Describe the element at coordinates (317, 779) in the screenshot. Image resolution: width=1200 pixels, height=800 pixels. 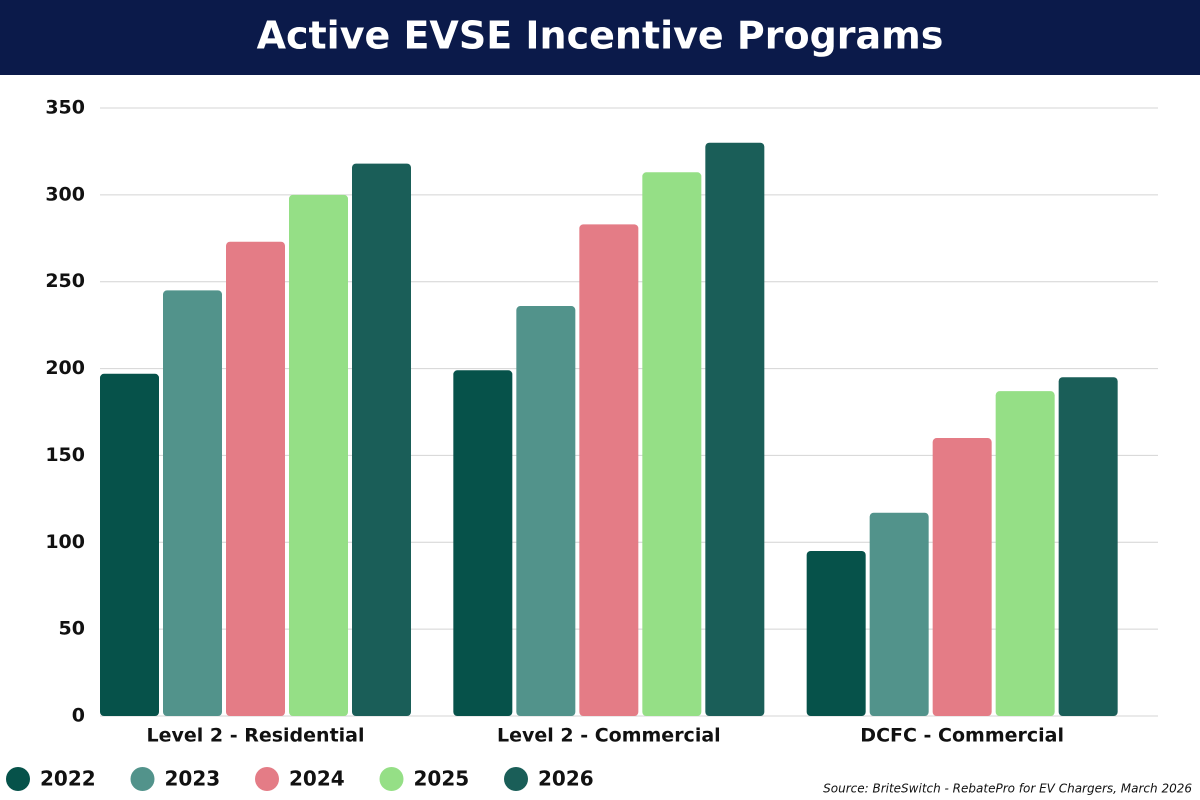
I see `legend-label: 2024` at that location.